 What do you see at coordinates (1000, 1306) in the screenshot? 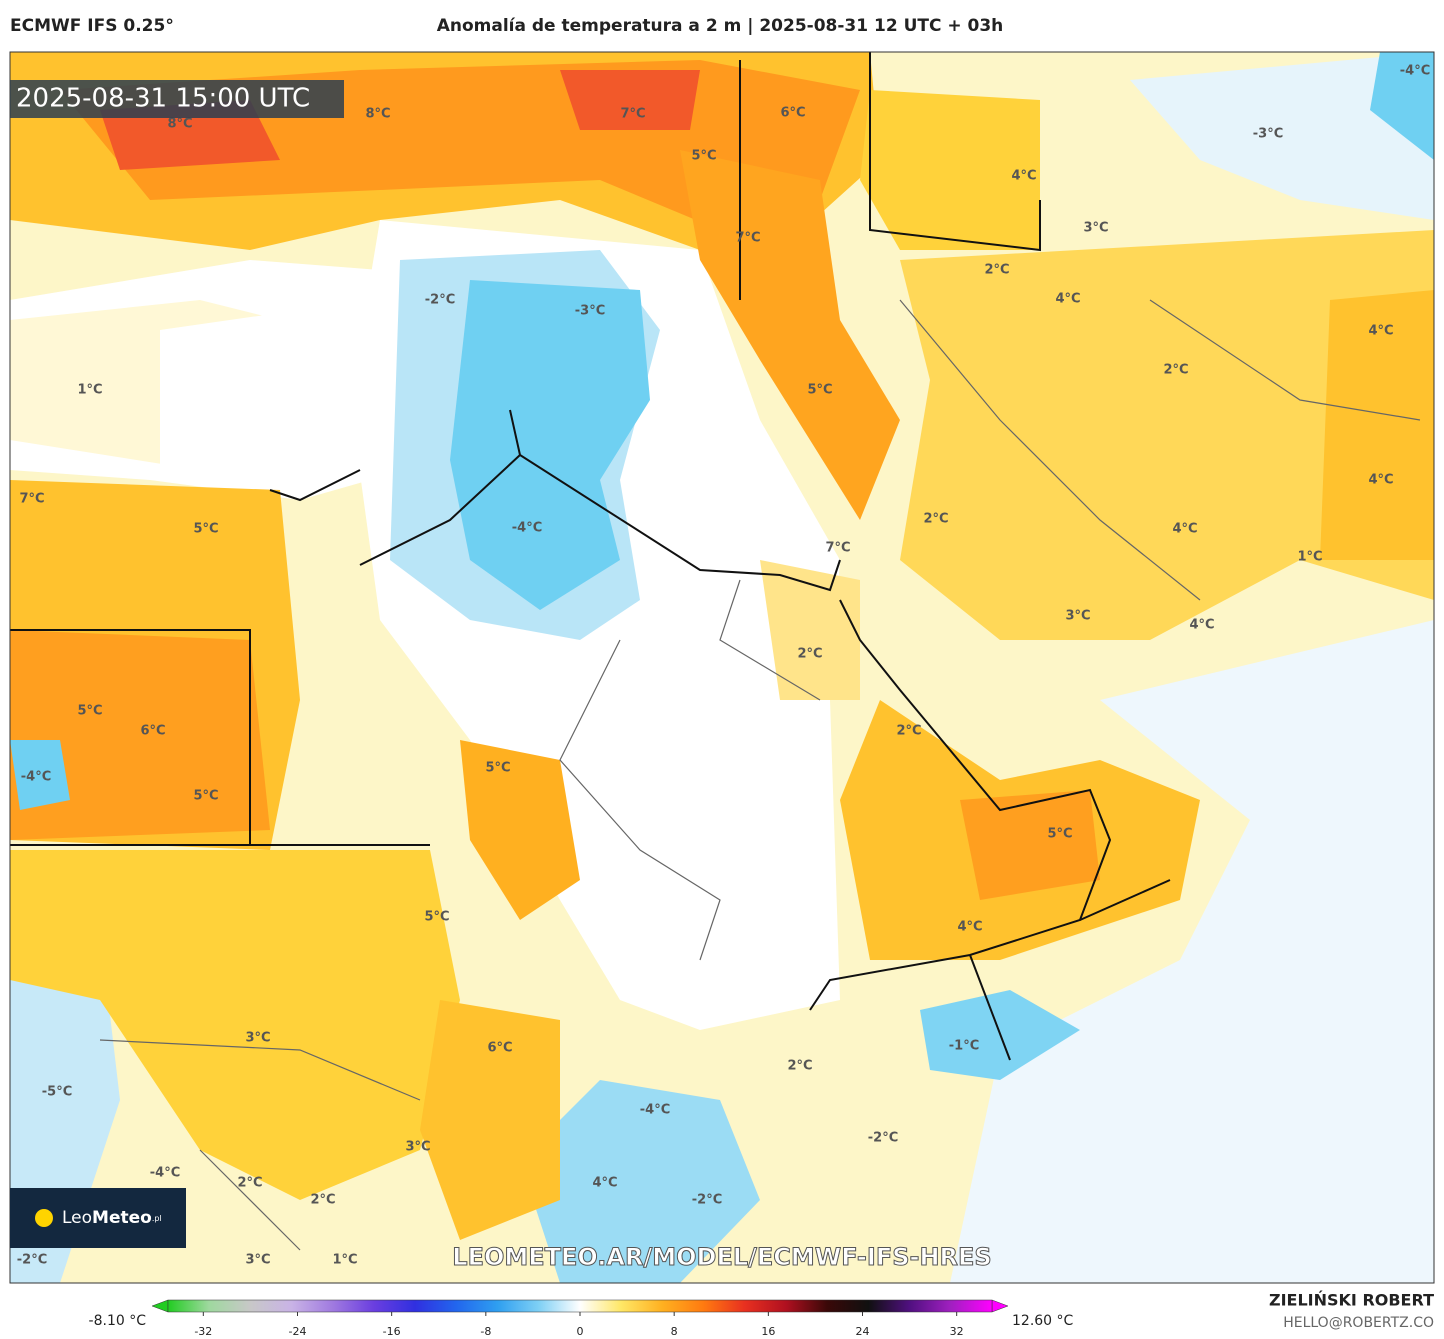
I see `colorbar-high-end` at bounding box center [1000, 1306].